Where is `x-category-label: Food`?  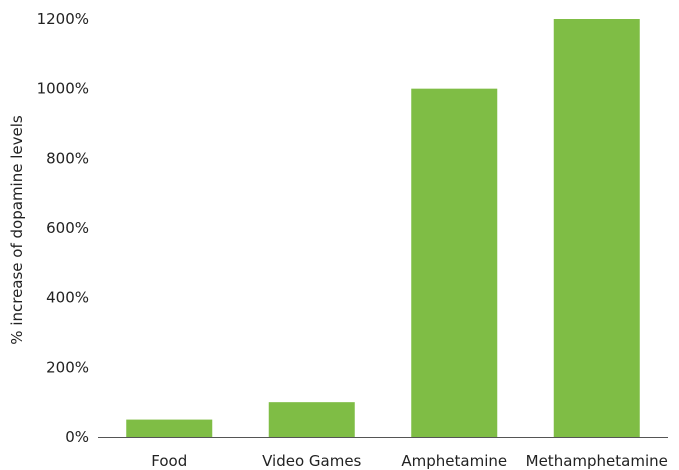 x-category-label: Food is located at coordinates (169, 461).